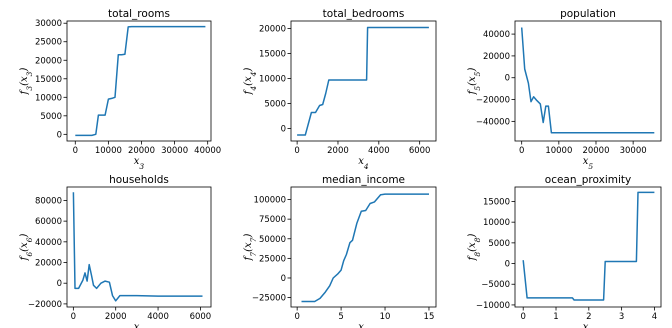  What do you see at coordinates (139, 180) in the screenshot?
I see `chart-title: households` at bounding box center [139, 180].